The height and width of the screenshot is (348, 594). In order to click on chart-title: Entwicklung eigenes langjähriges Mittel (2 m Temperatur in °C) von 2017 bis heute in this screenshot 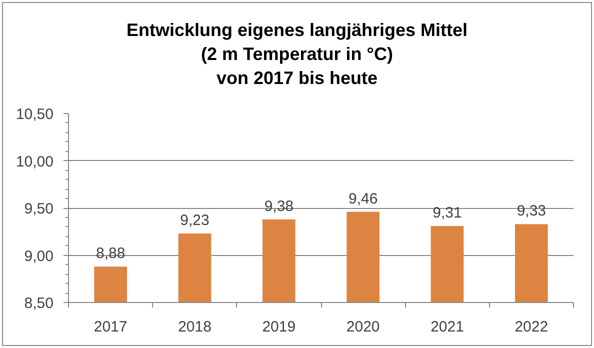, I will do `click(297, 54)`.